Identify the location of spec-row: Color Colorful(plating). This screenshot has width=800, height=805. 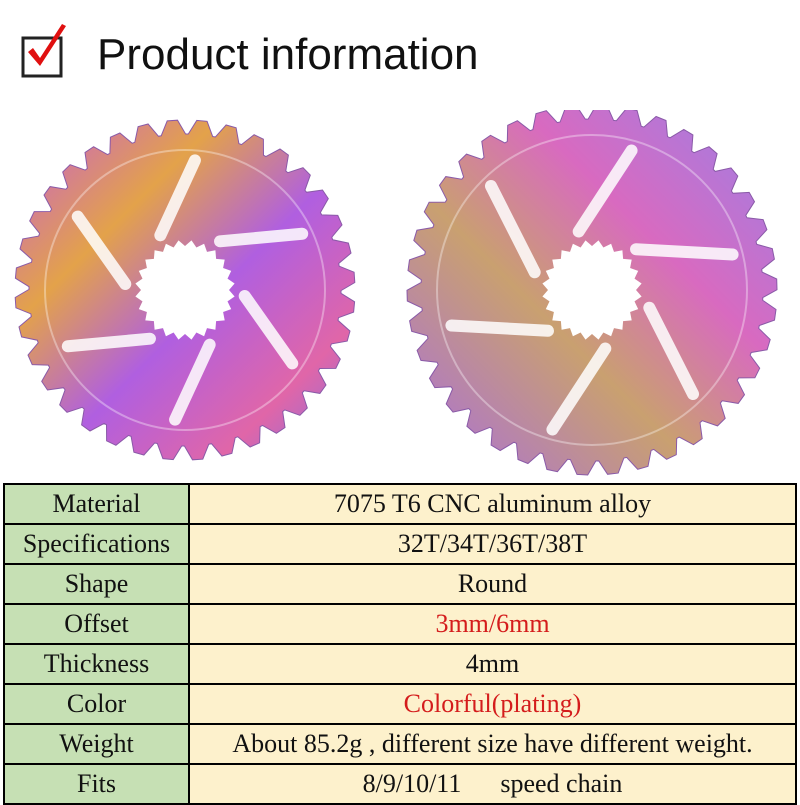
(400, 704).